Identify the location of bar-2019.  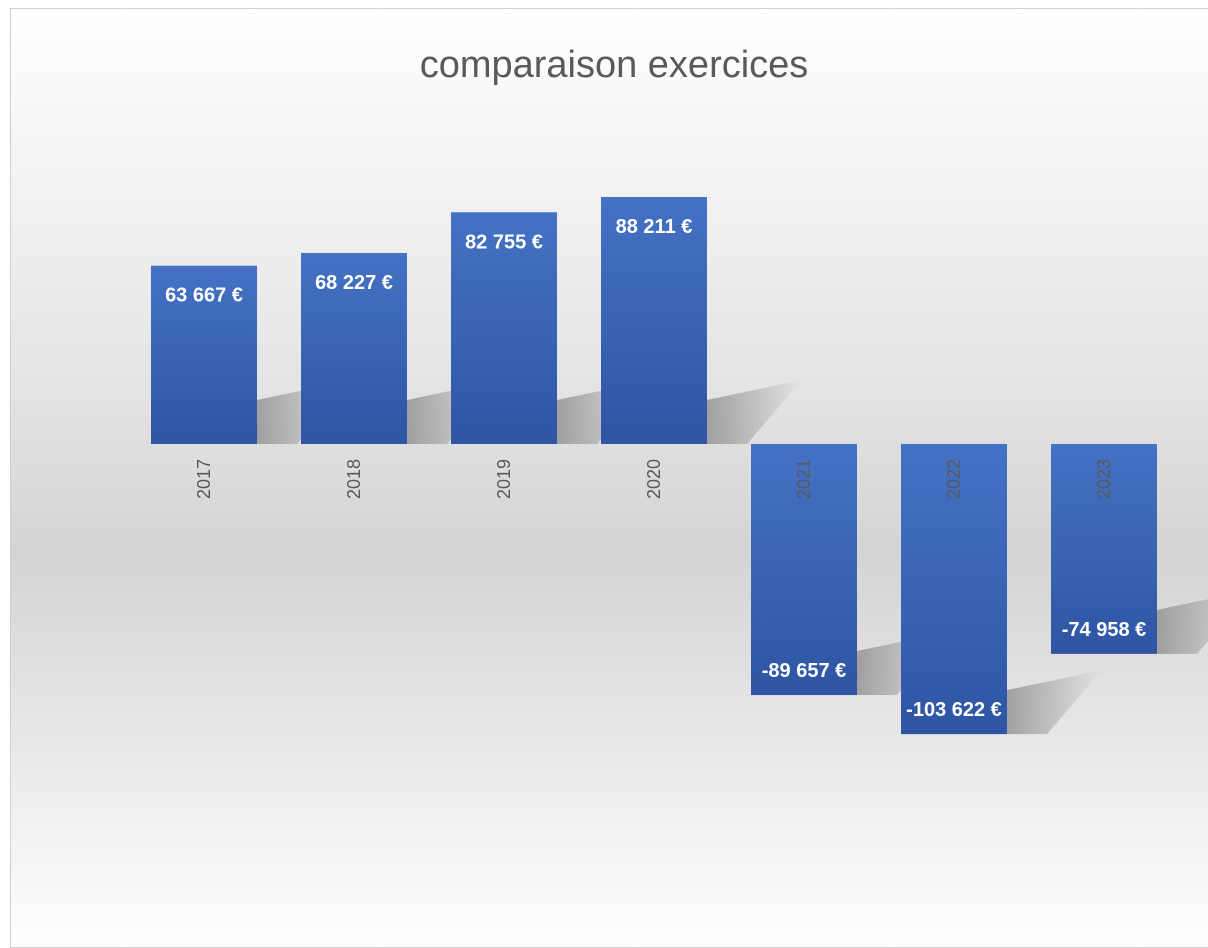
(504, 328).